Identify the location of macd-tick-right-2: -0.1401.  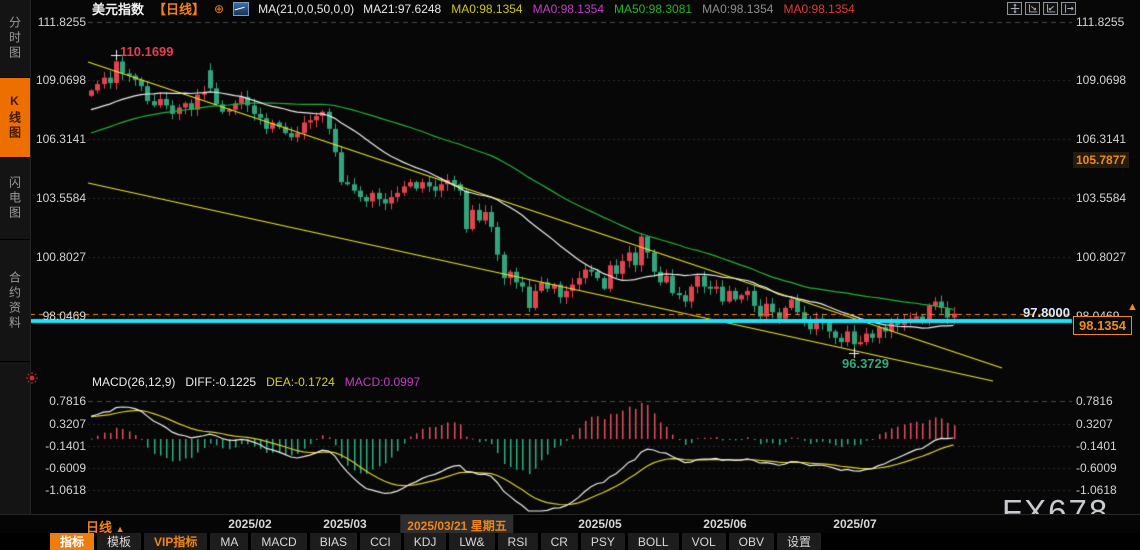
(1096, 445).